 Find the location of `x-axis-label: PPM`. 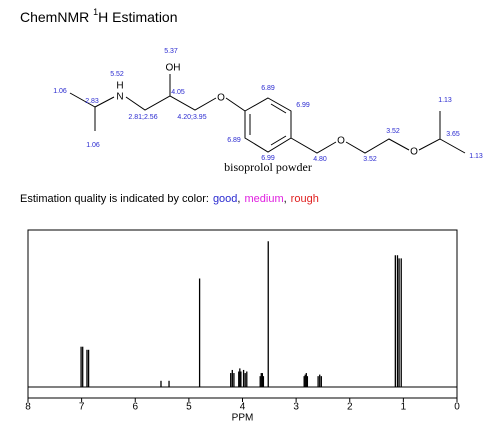

x-axis-label: PPM is located at coordinates (243, 418).